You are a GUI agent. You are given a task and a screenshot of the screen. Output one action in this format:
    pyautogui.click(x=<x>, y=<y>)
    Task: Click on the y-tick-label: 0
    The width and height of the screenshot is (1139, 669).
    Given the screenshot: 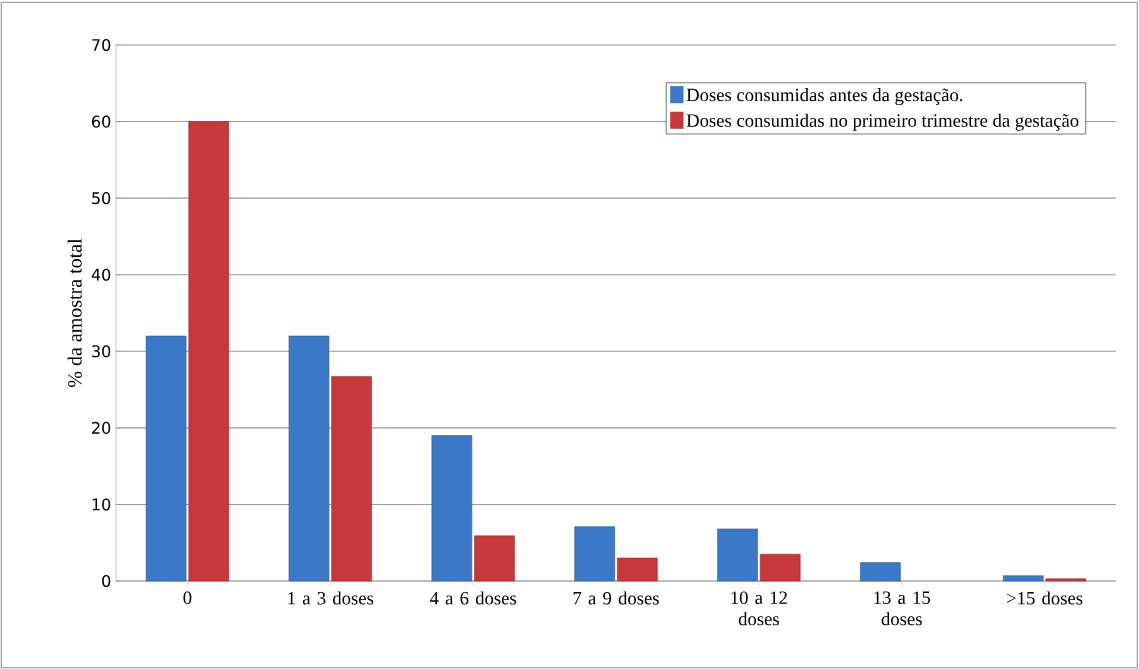 What is the action you would take?
    pyautogui.click(x=106, y=581)
    